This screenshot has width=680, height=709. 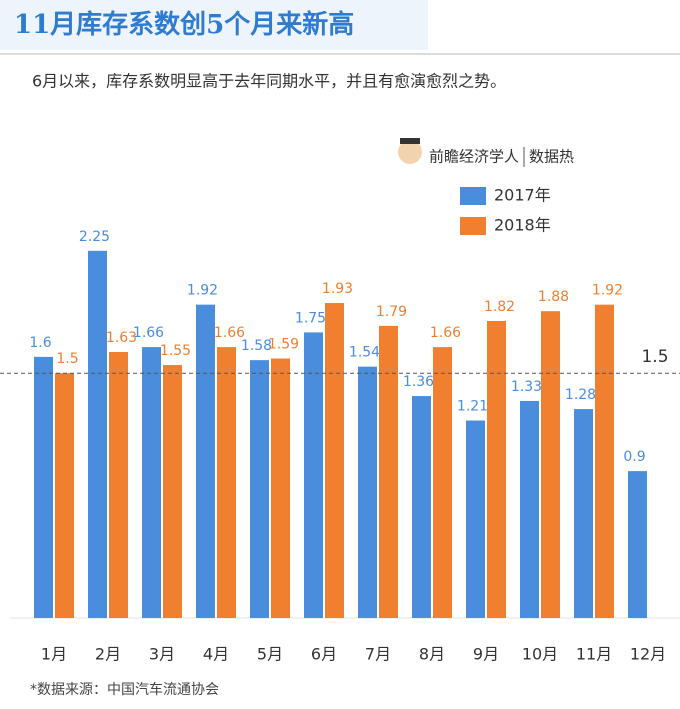 I want to click on data-label: 1.54, so click(x=364, y=353).